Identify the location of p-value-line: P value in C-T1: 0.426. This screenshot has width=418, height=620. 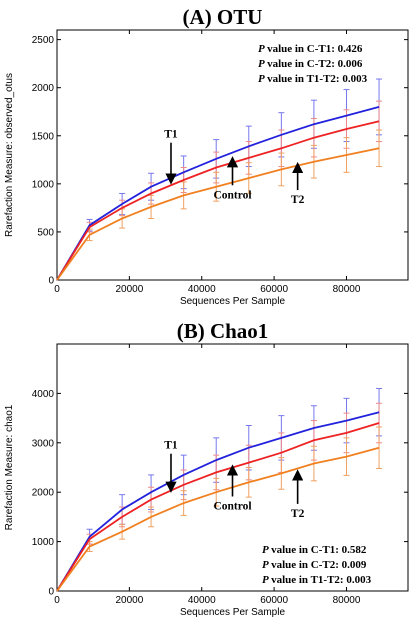
(310, 49).